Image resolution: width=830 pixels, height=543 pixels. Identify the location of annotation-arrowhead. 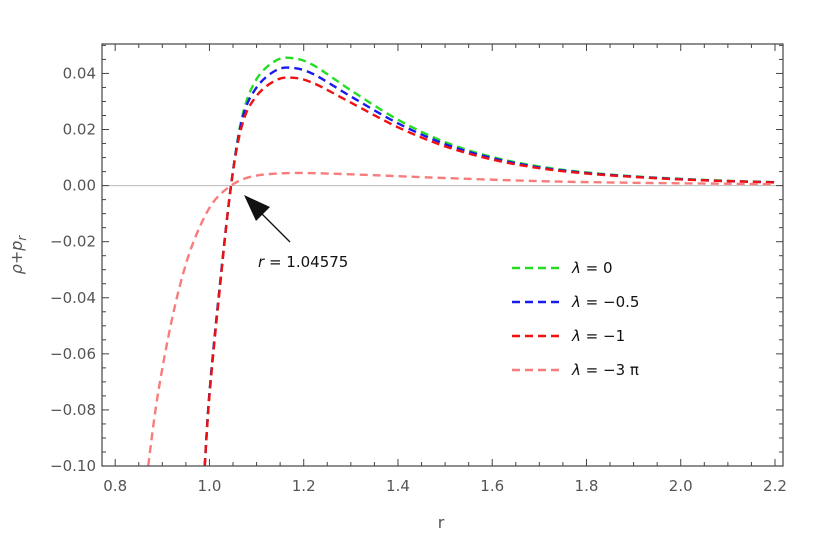
(257, 208).